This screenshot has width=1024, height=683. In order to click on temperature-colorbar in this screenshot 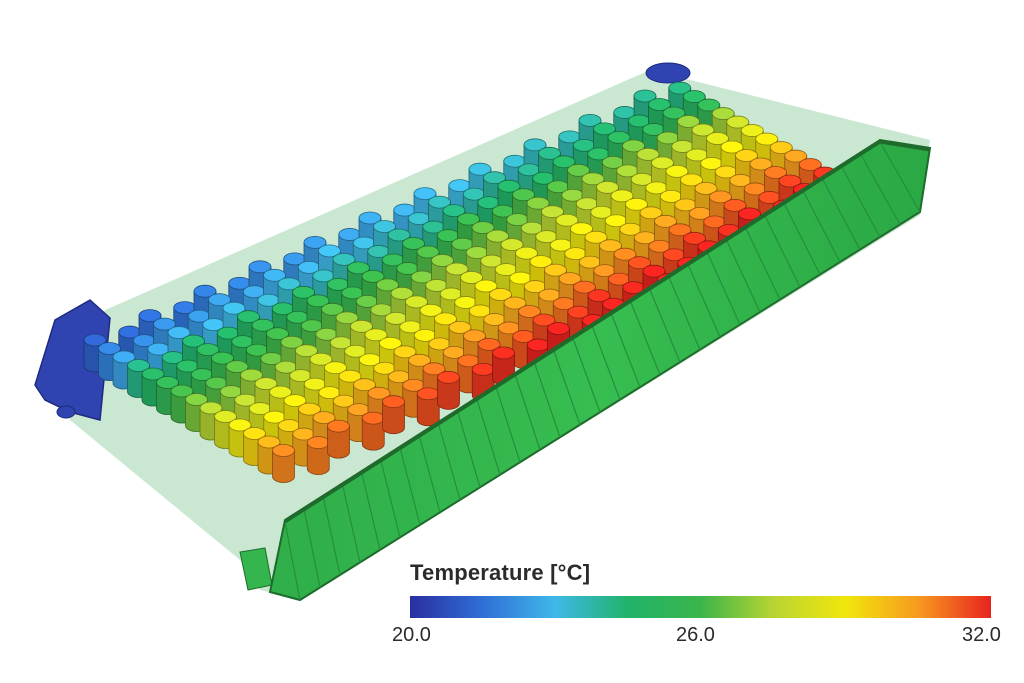, I will do `click(700, 607)`.